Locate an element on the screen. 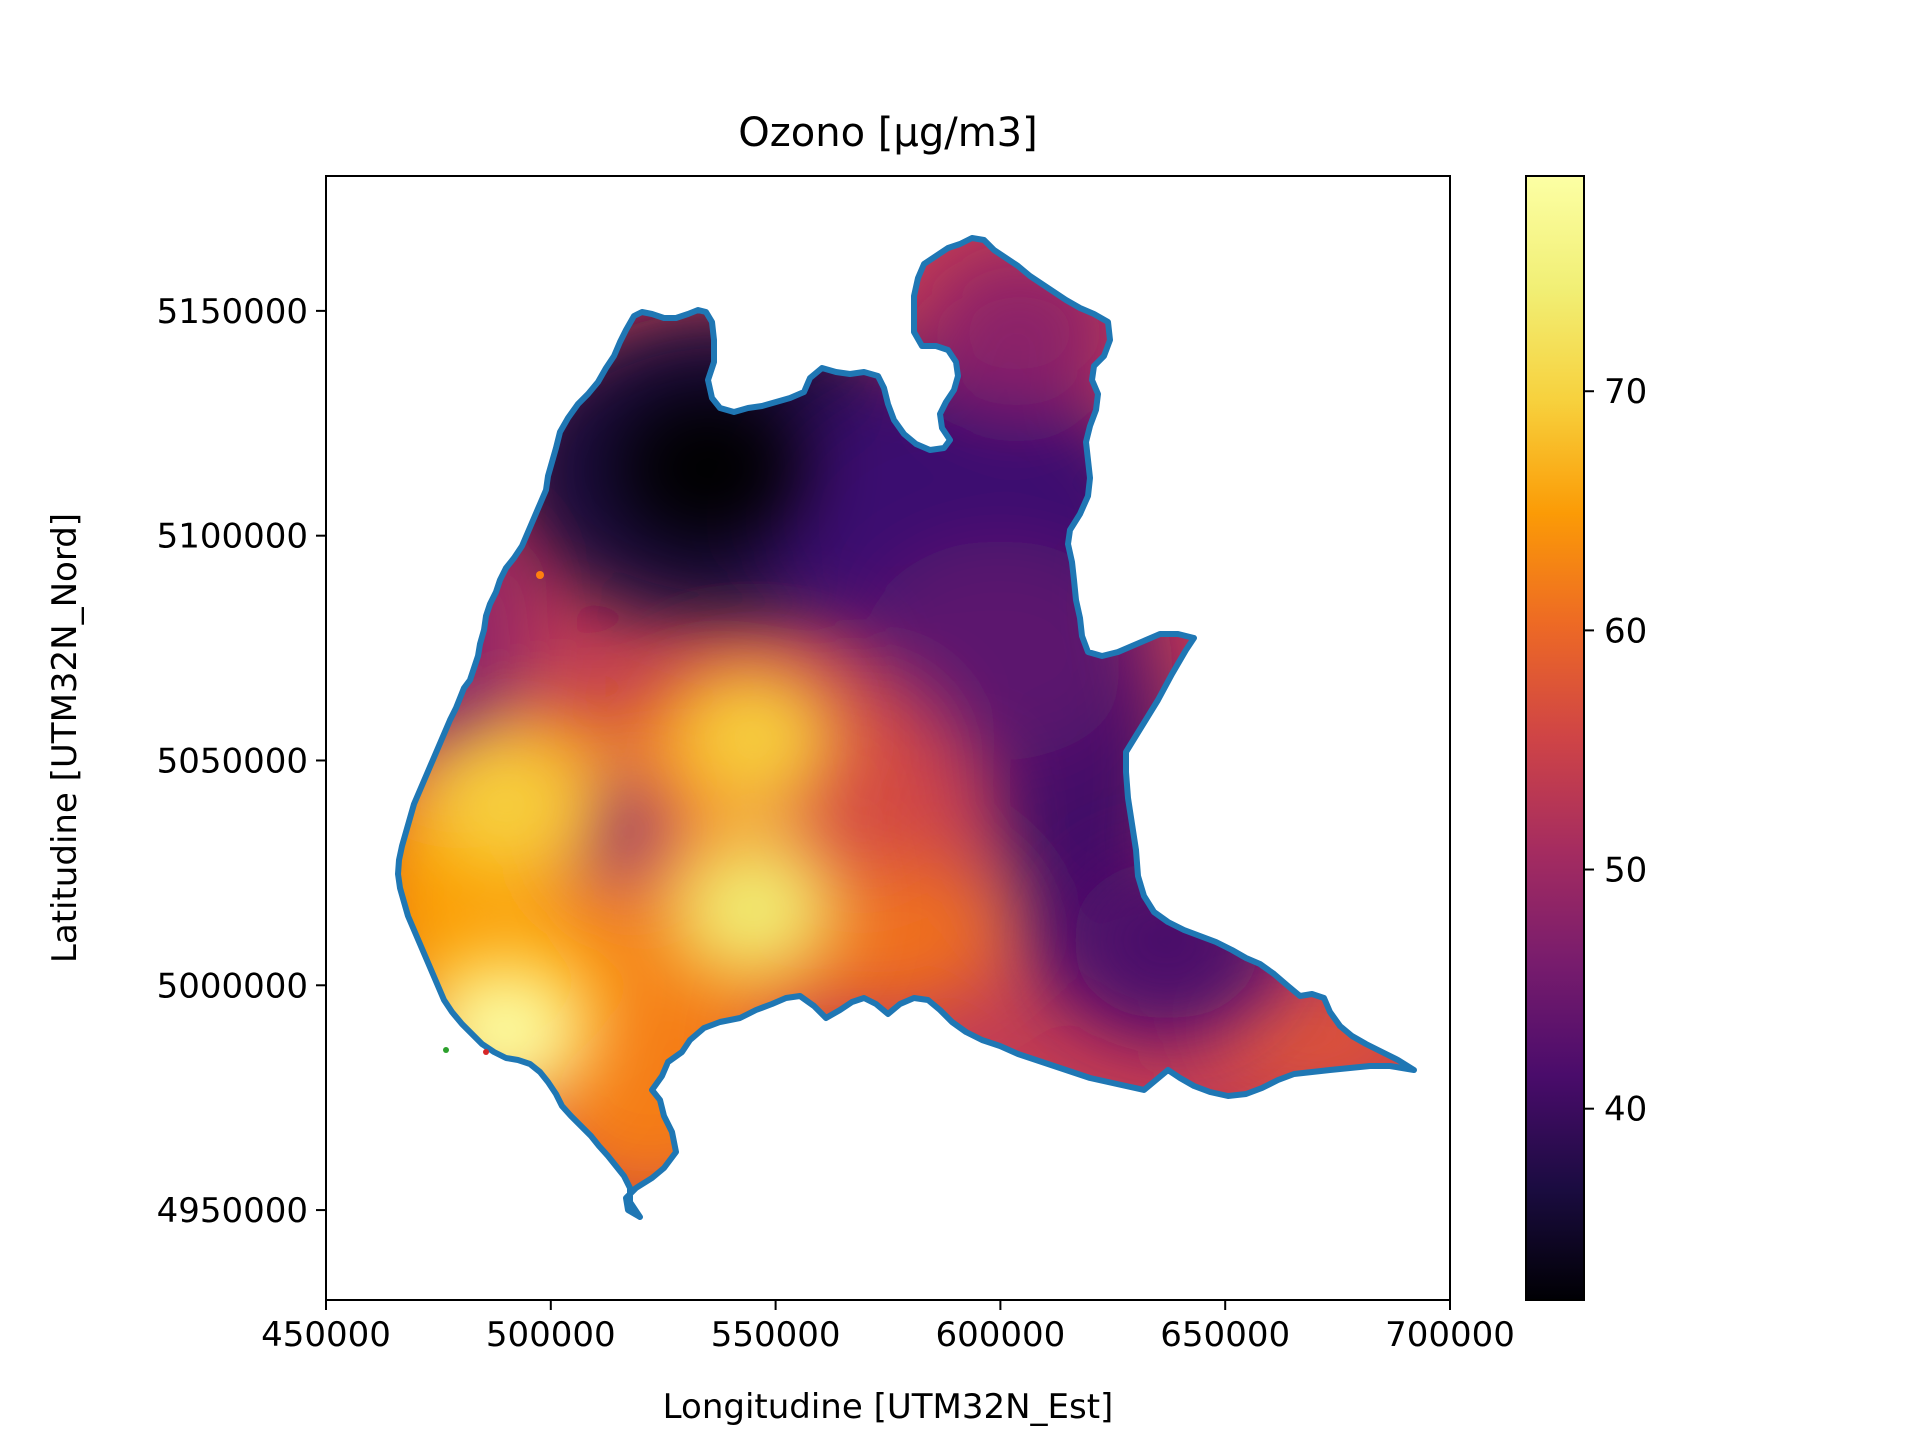  island-marker-green is located at coordinates (446, 1050).